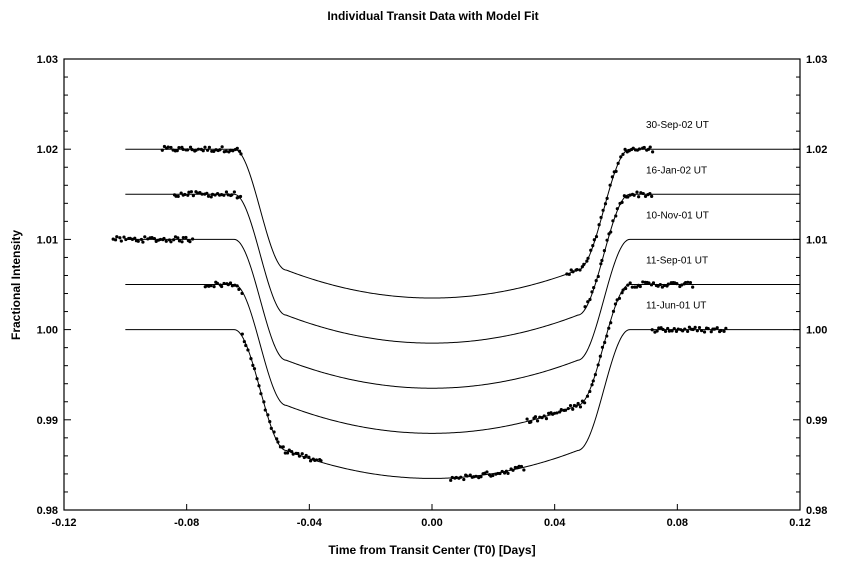 The width and height of the screenshot is (841, 563). I want to click on curve-label: 11-Jun-01 UT, so click(676, 306).